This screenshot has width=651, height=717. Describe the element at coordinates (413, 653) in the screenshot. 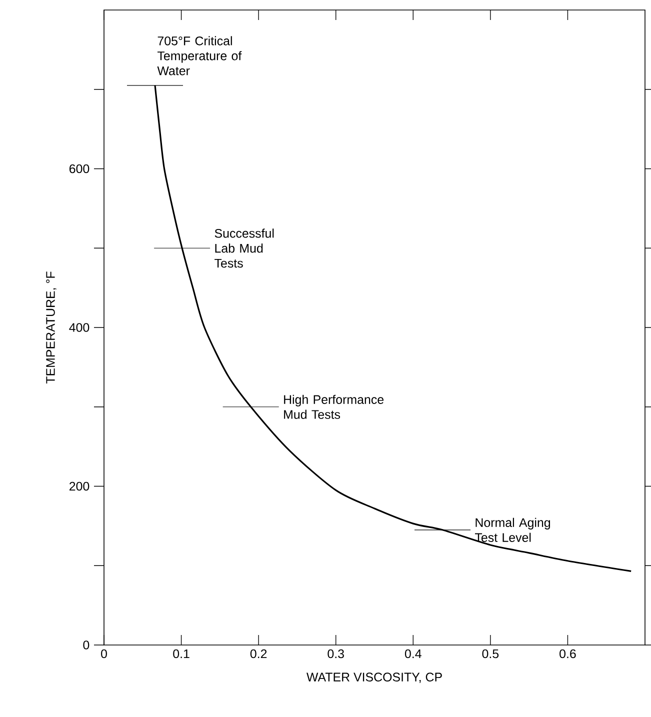

I see `x-tick-label: 0.4` at that location.